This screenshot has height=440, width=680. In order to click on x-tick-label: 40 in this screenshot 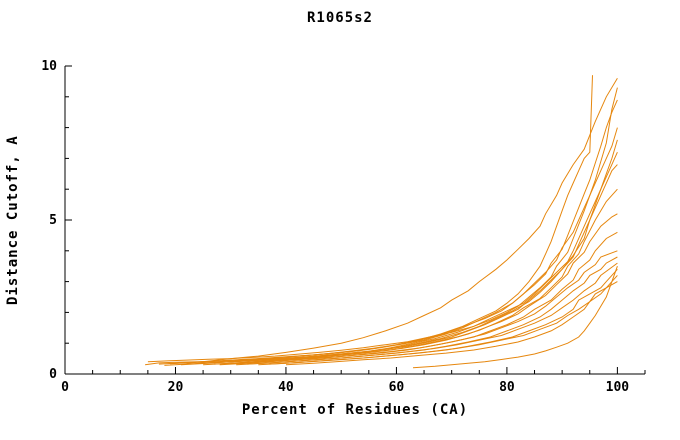, I will do `click(286, 387)`.